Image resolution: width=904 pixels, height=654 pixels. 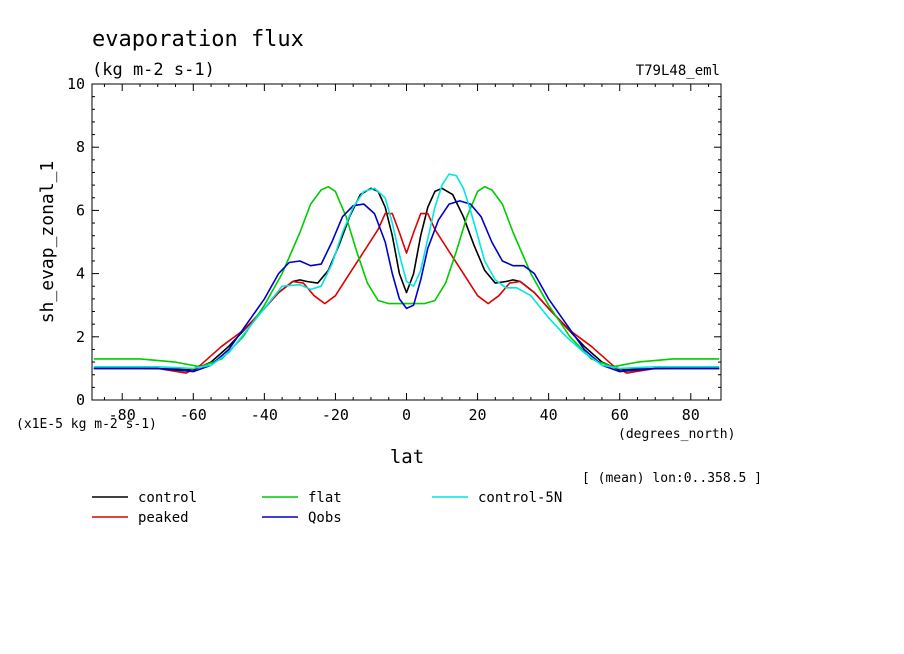 I want to click on legend-label-qobs: Qobs, so click(x=325, y=518).